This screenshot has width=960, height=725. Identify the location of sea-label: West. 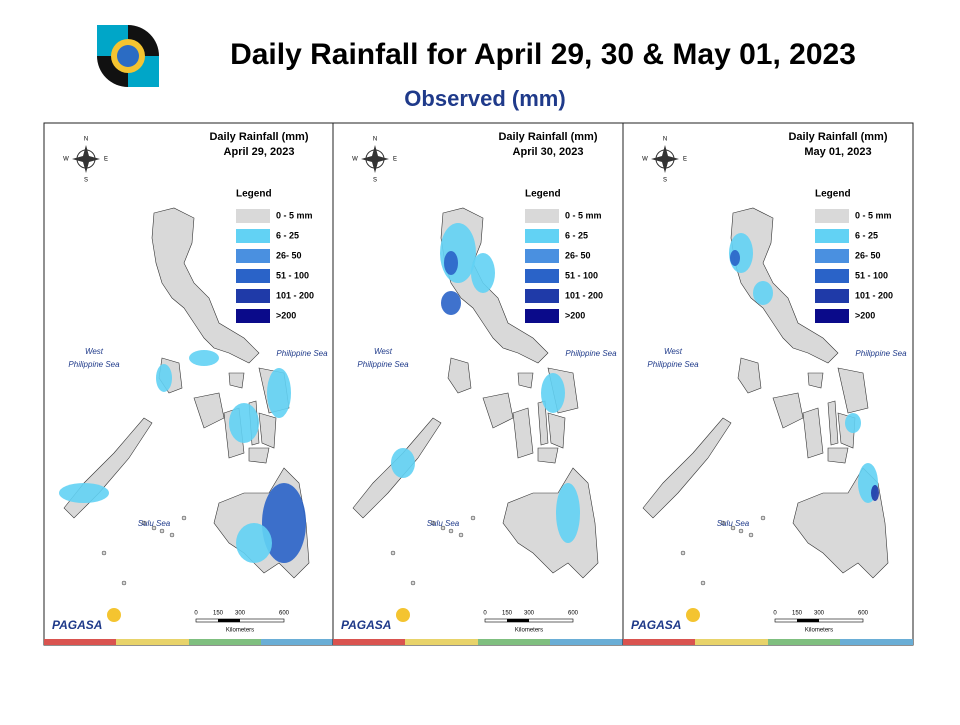
(383, 351).